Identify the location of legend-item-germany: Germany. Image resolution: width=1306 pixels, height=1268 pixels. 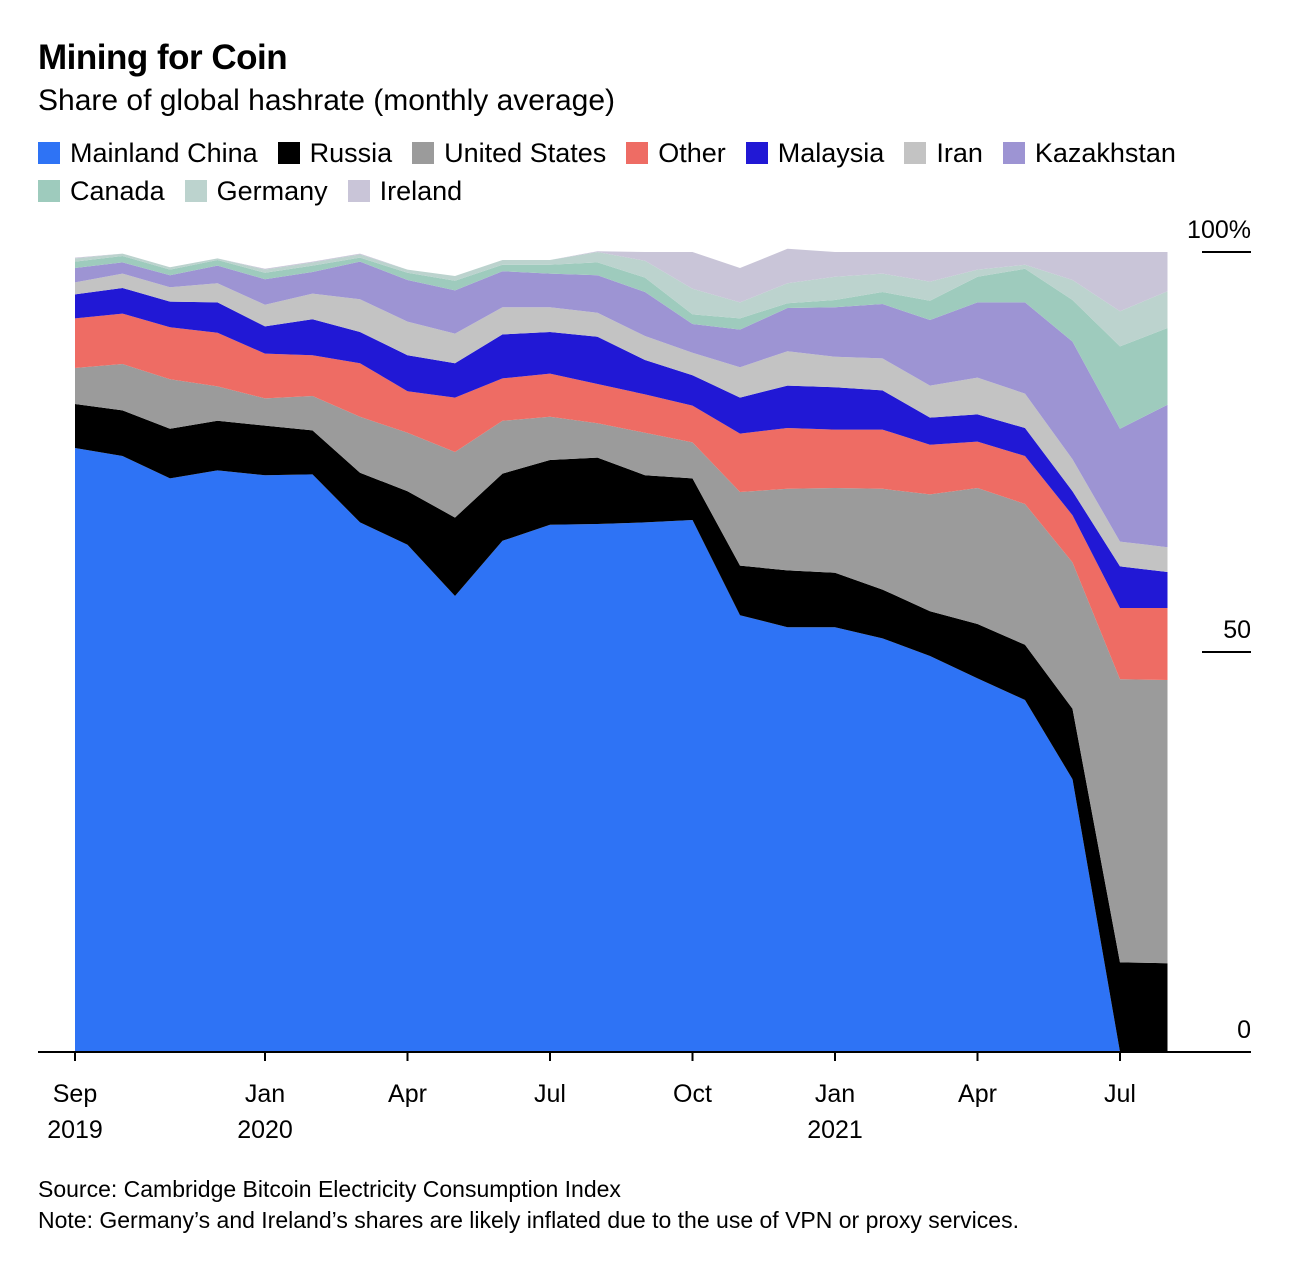
(256, 191).